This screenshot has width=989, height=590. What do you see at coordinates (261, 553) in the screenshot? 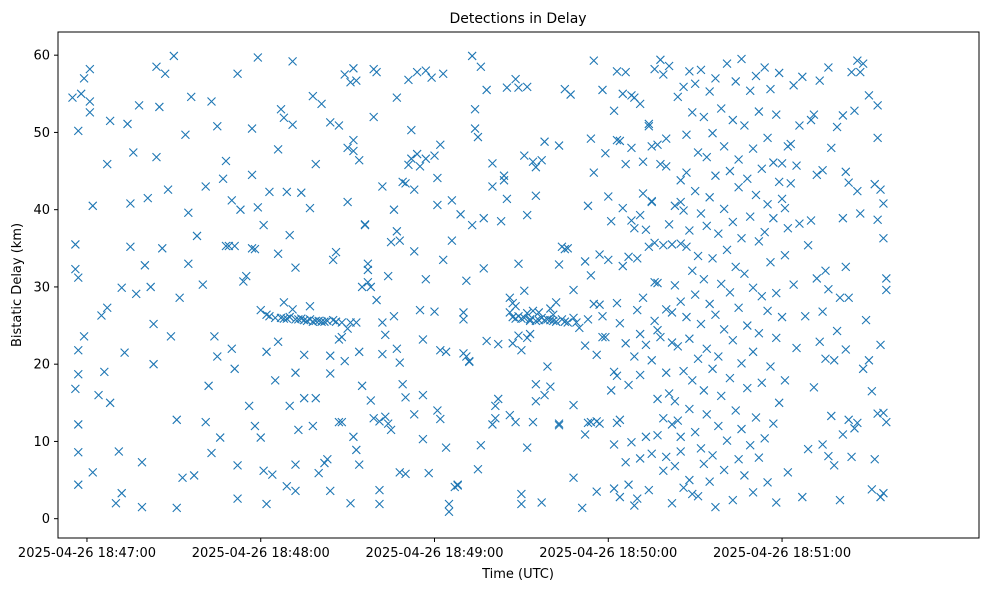
I see `x-tick-label: 2025-04-26 18:48:00` at bounding box center [261, 553].